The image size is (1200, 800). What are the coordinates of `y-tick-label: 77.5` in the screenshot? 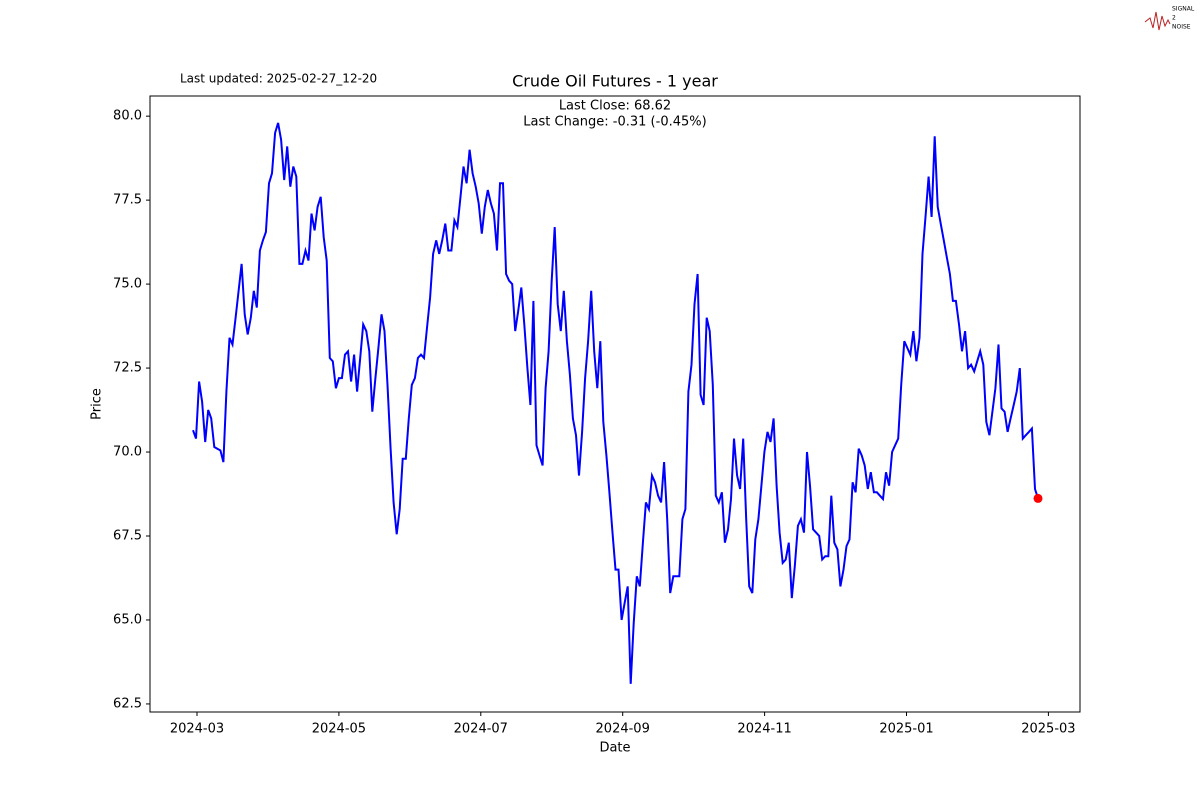 It's located at (127, 200).